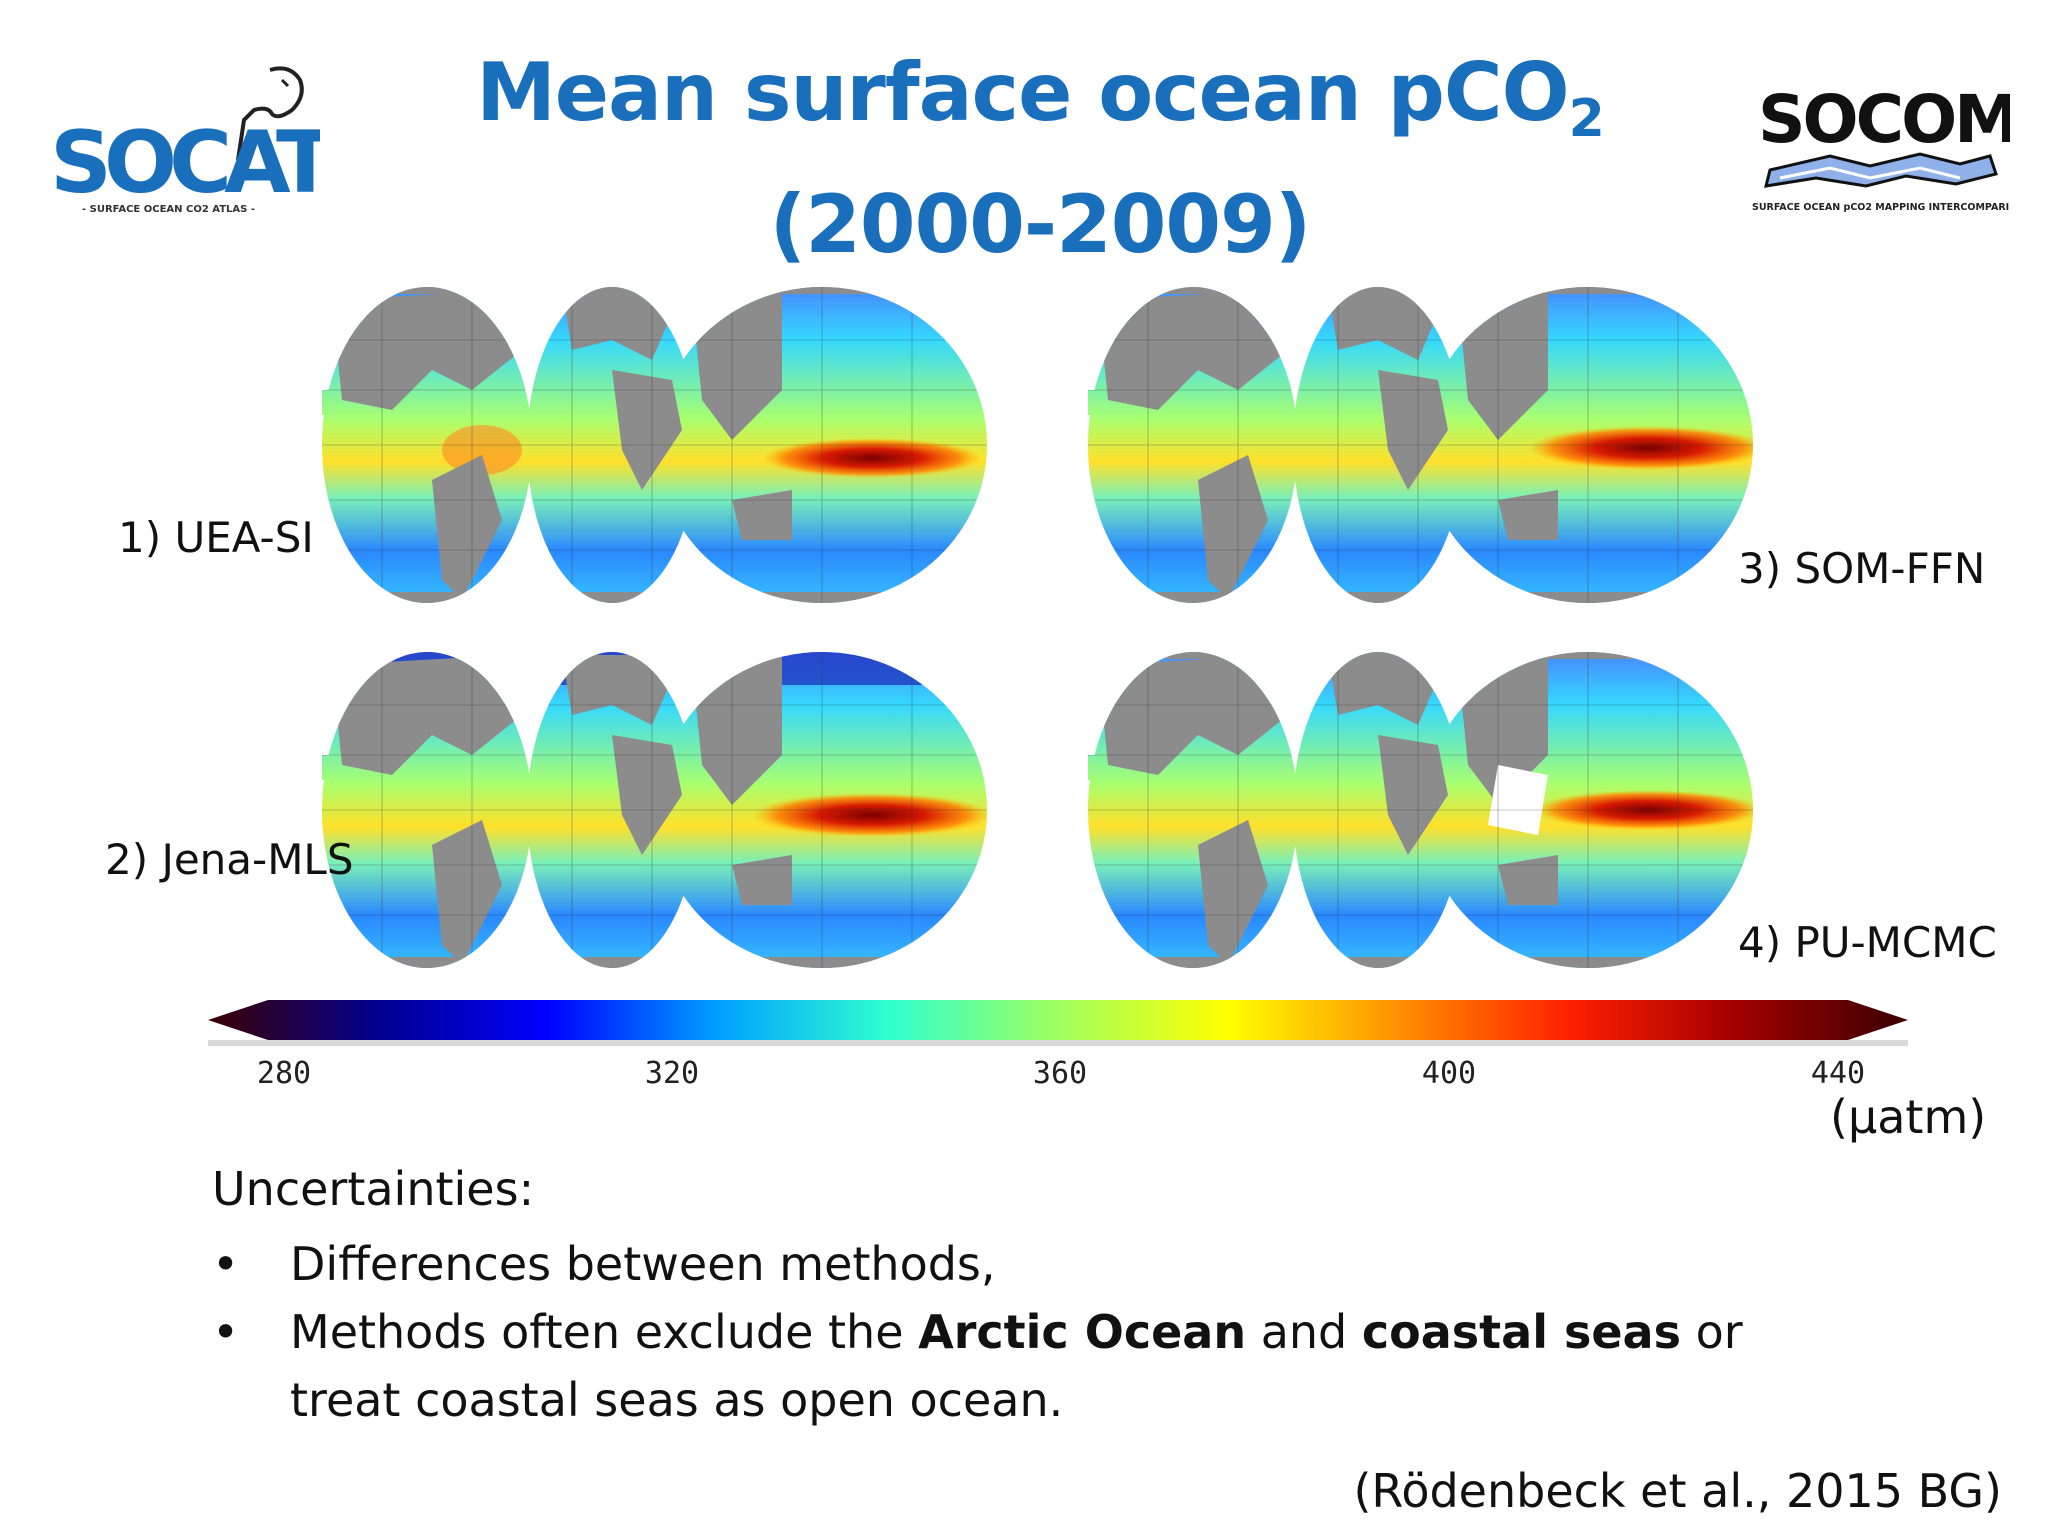 This screenshot has height=1536, width=2048. What do you see at coordinates (1060, 1073) in the screenshot?
I see `colorbar-tick-360: 360` at bounding box center [1060, 1073].